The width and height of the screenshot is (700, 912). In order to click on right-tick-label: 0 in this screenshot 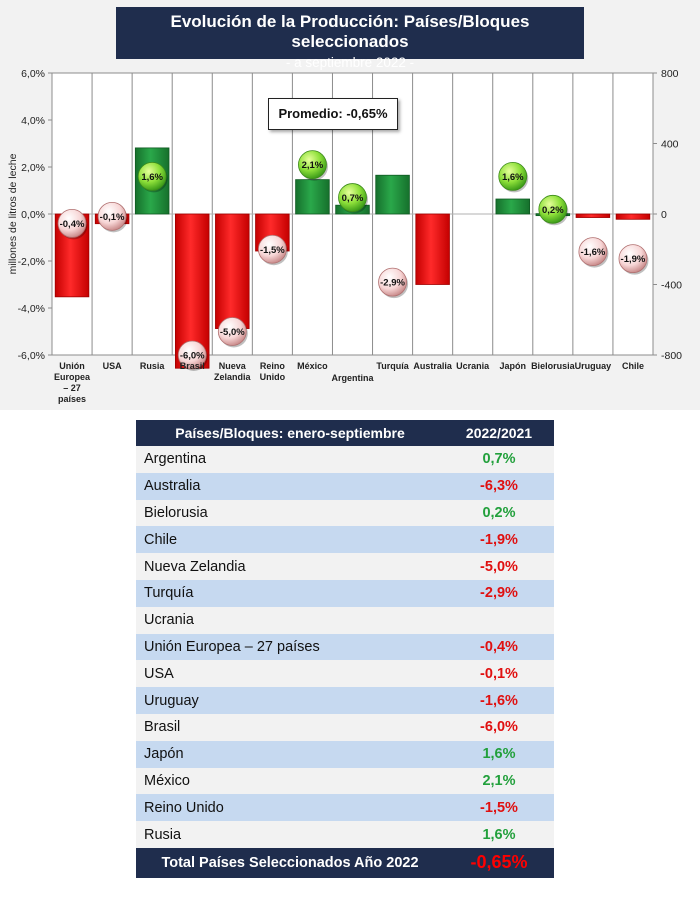, I will do `click(664, 215)`.